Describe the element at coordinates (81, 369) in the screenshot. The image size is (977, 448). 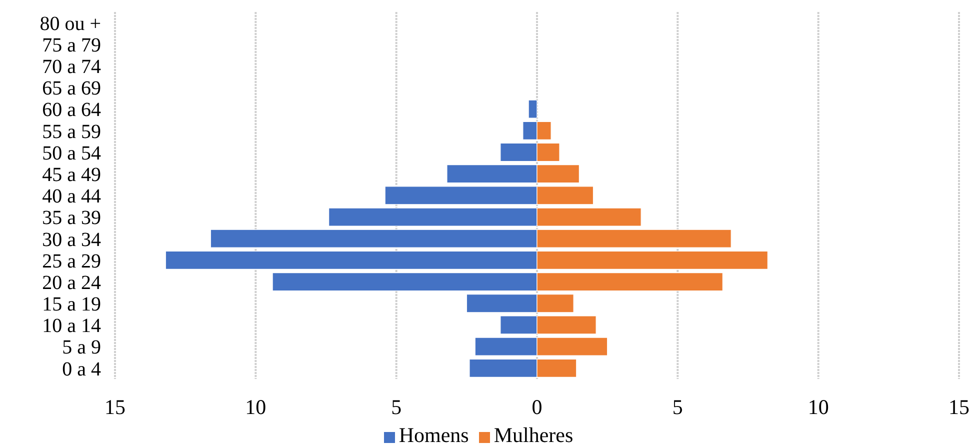
I see `y-tick-label: 0 a 4` at that location.